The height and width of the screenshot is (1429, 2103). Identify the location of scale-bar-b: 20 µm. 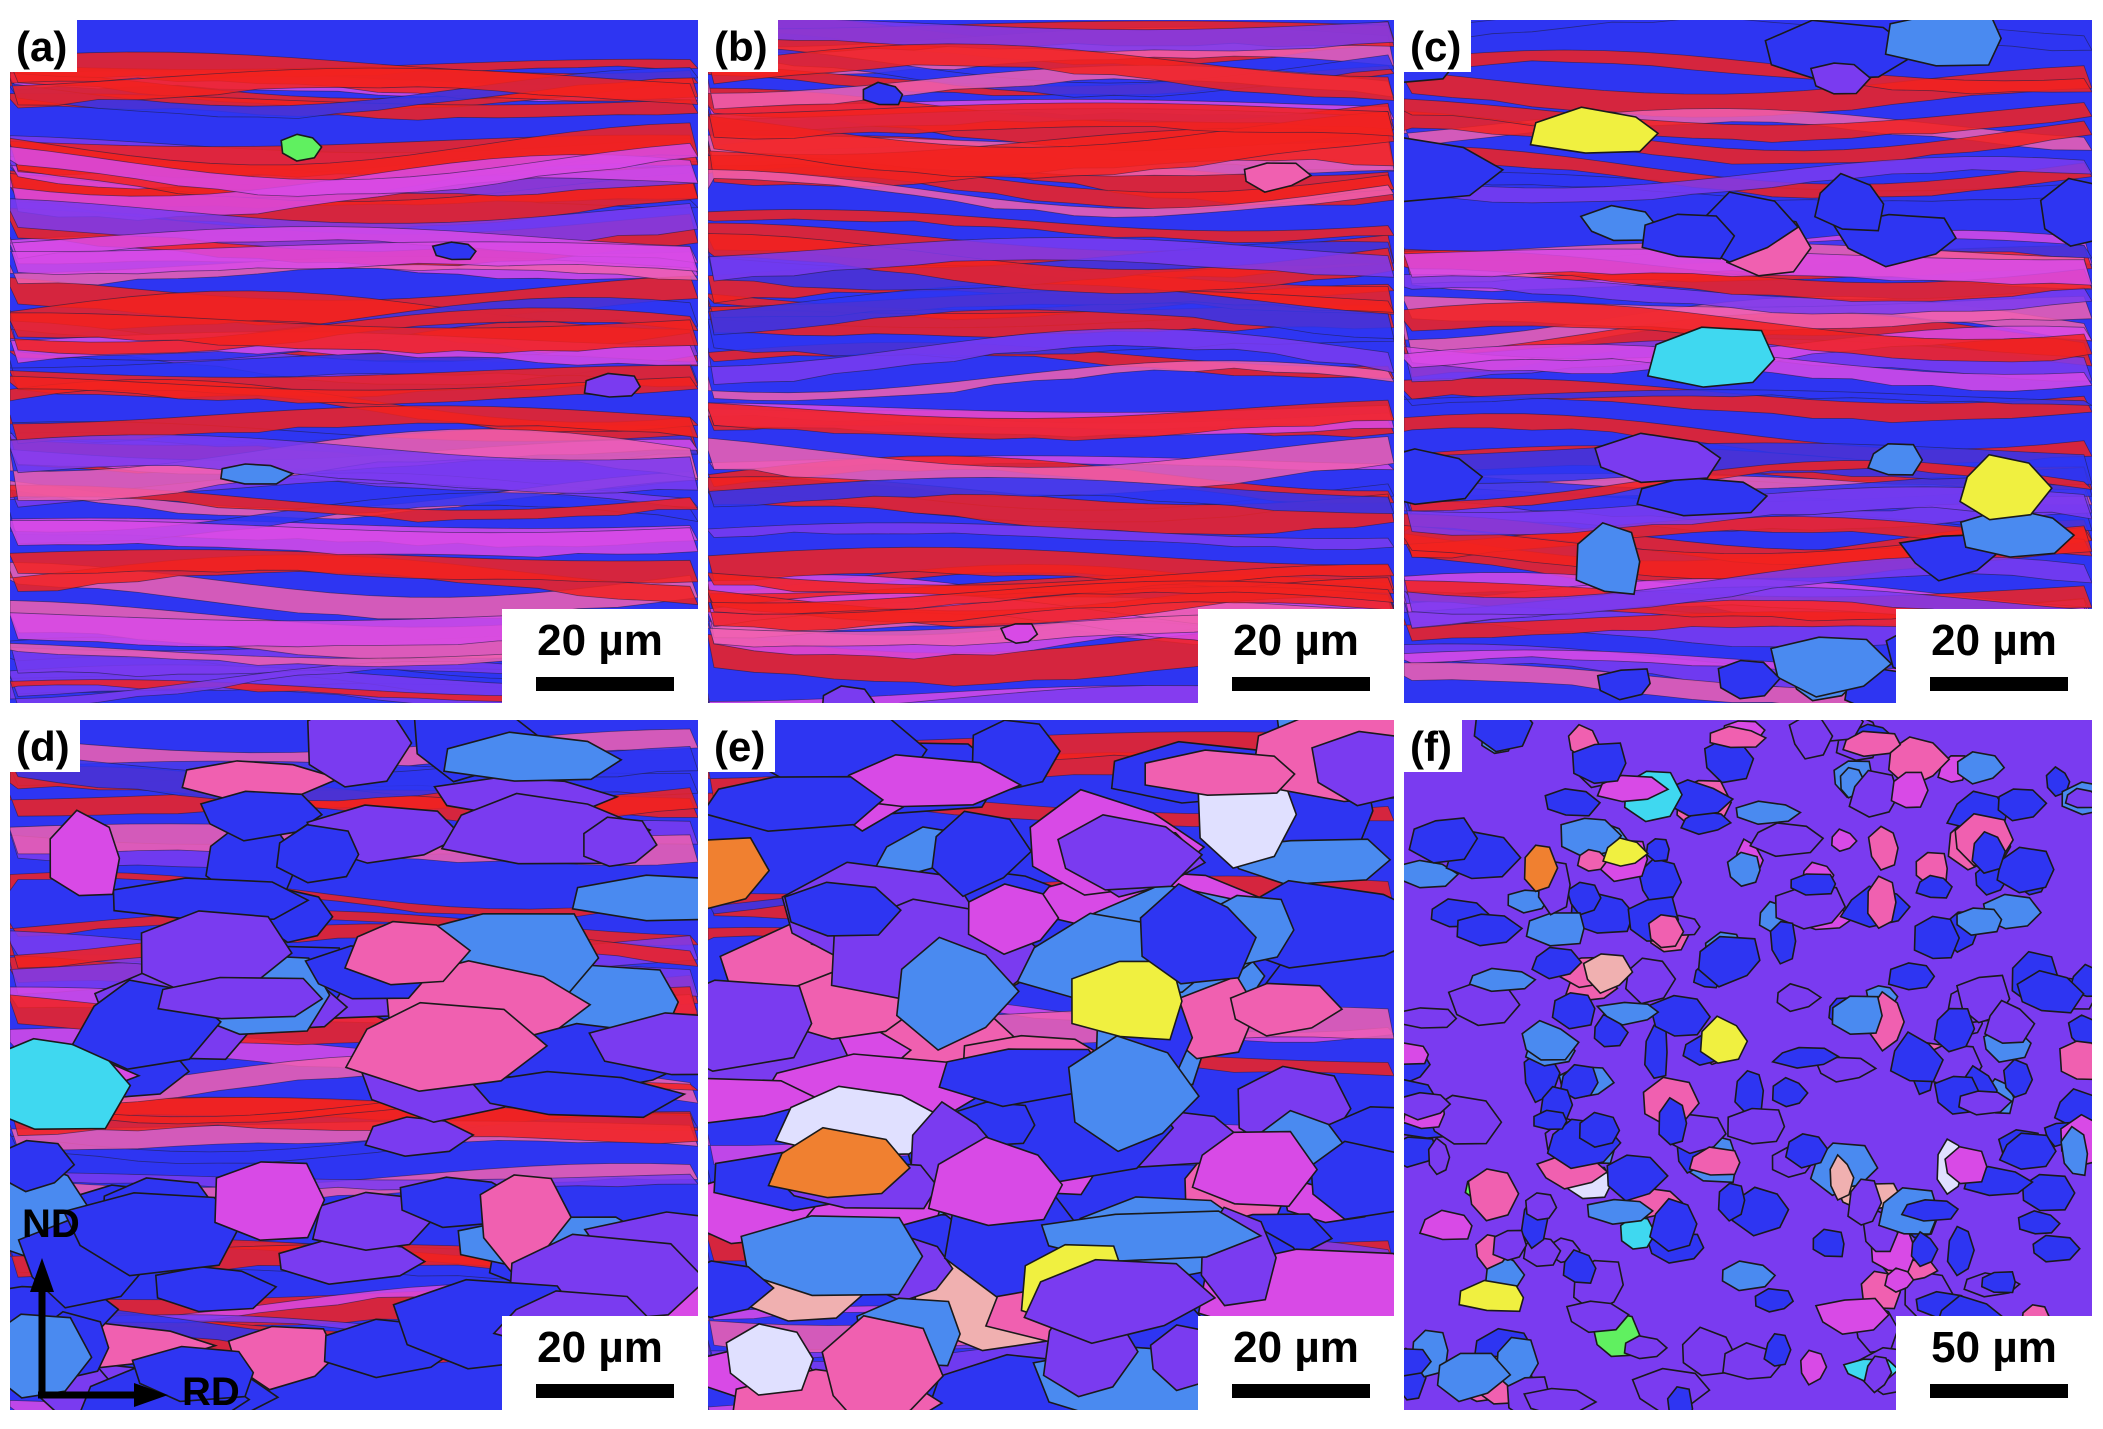
(1296, 656).